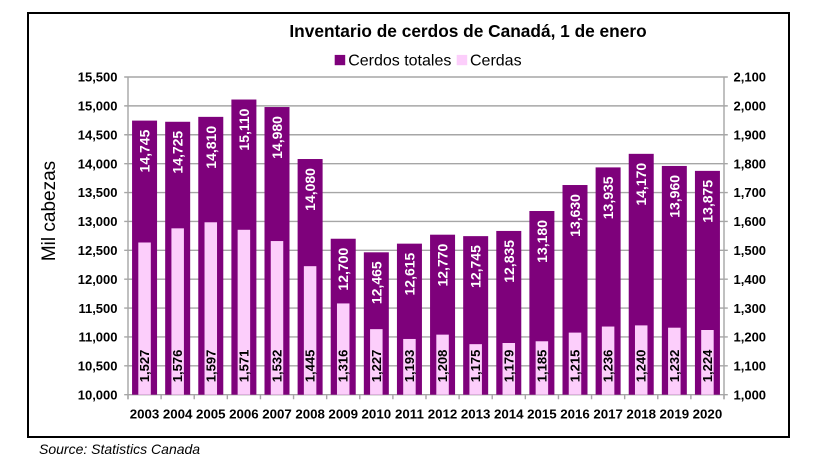 The width and height of the screenshot is (820, 461). What do you see at coordinates (750, 394) in the screenshot?
I see `svg-text: 1,000` at bounding box center [750, 394].